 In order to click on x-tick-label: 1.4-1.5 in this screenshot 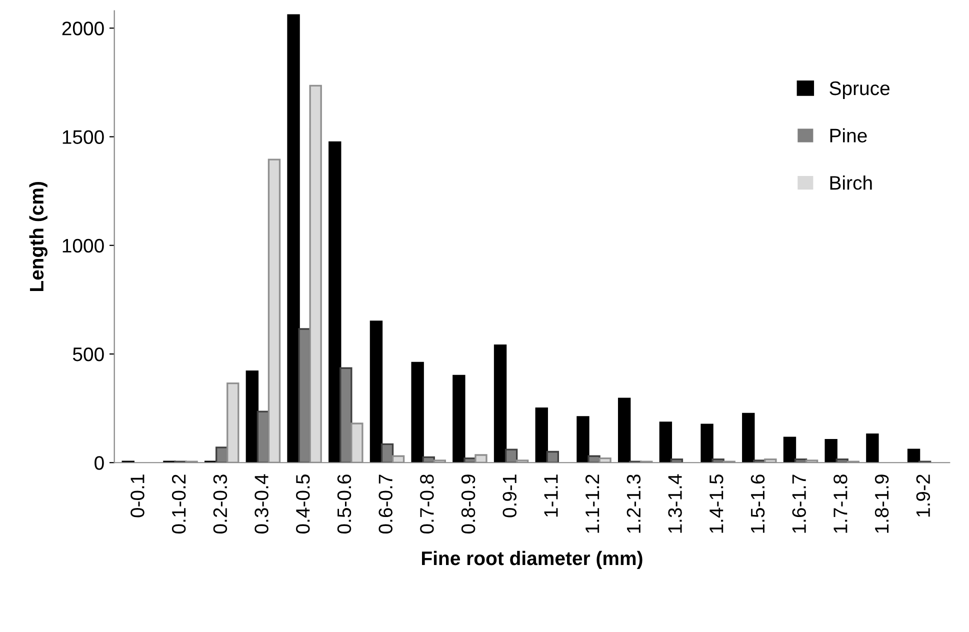, I will do `click(717, 503)`.